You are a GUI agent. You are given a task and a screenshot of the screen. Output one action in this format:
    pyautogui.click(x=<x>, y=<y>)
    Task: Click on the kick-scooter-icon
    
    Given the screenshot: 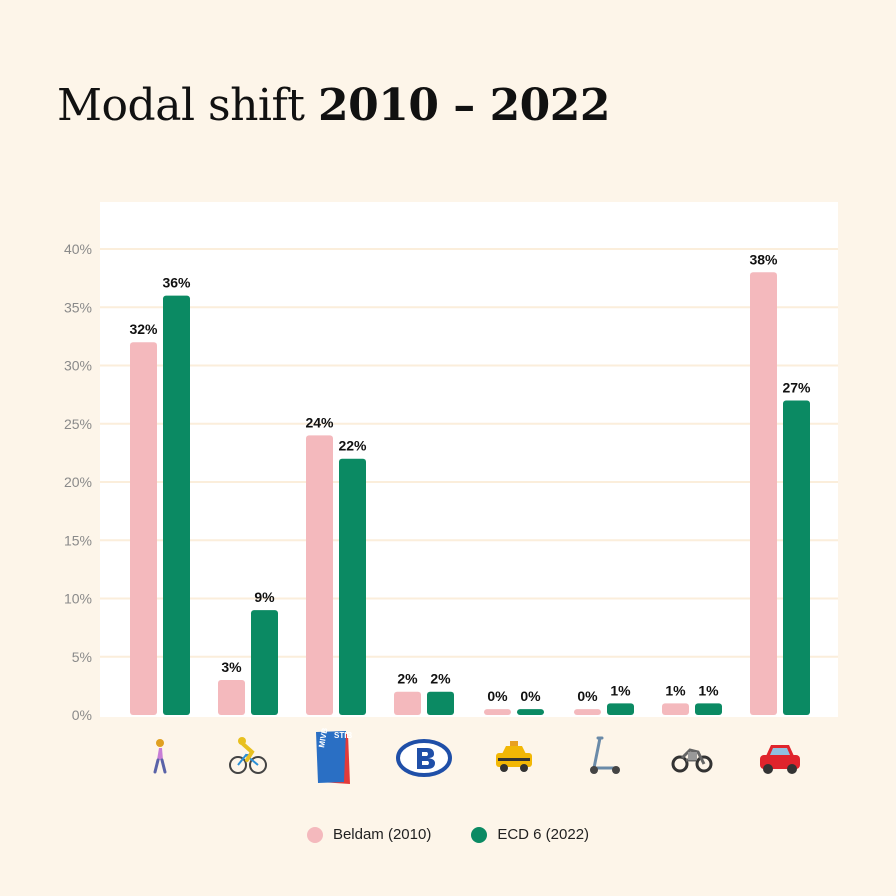 What is the action you would take?
    pyautogui.click(x=605, y=755)
    